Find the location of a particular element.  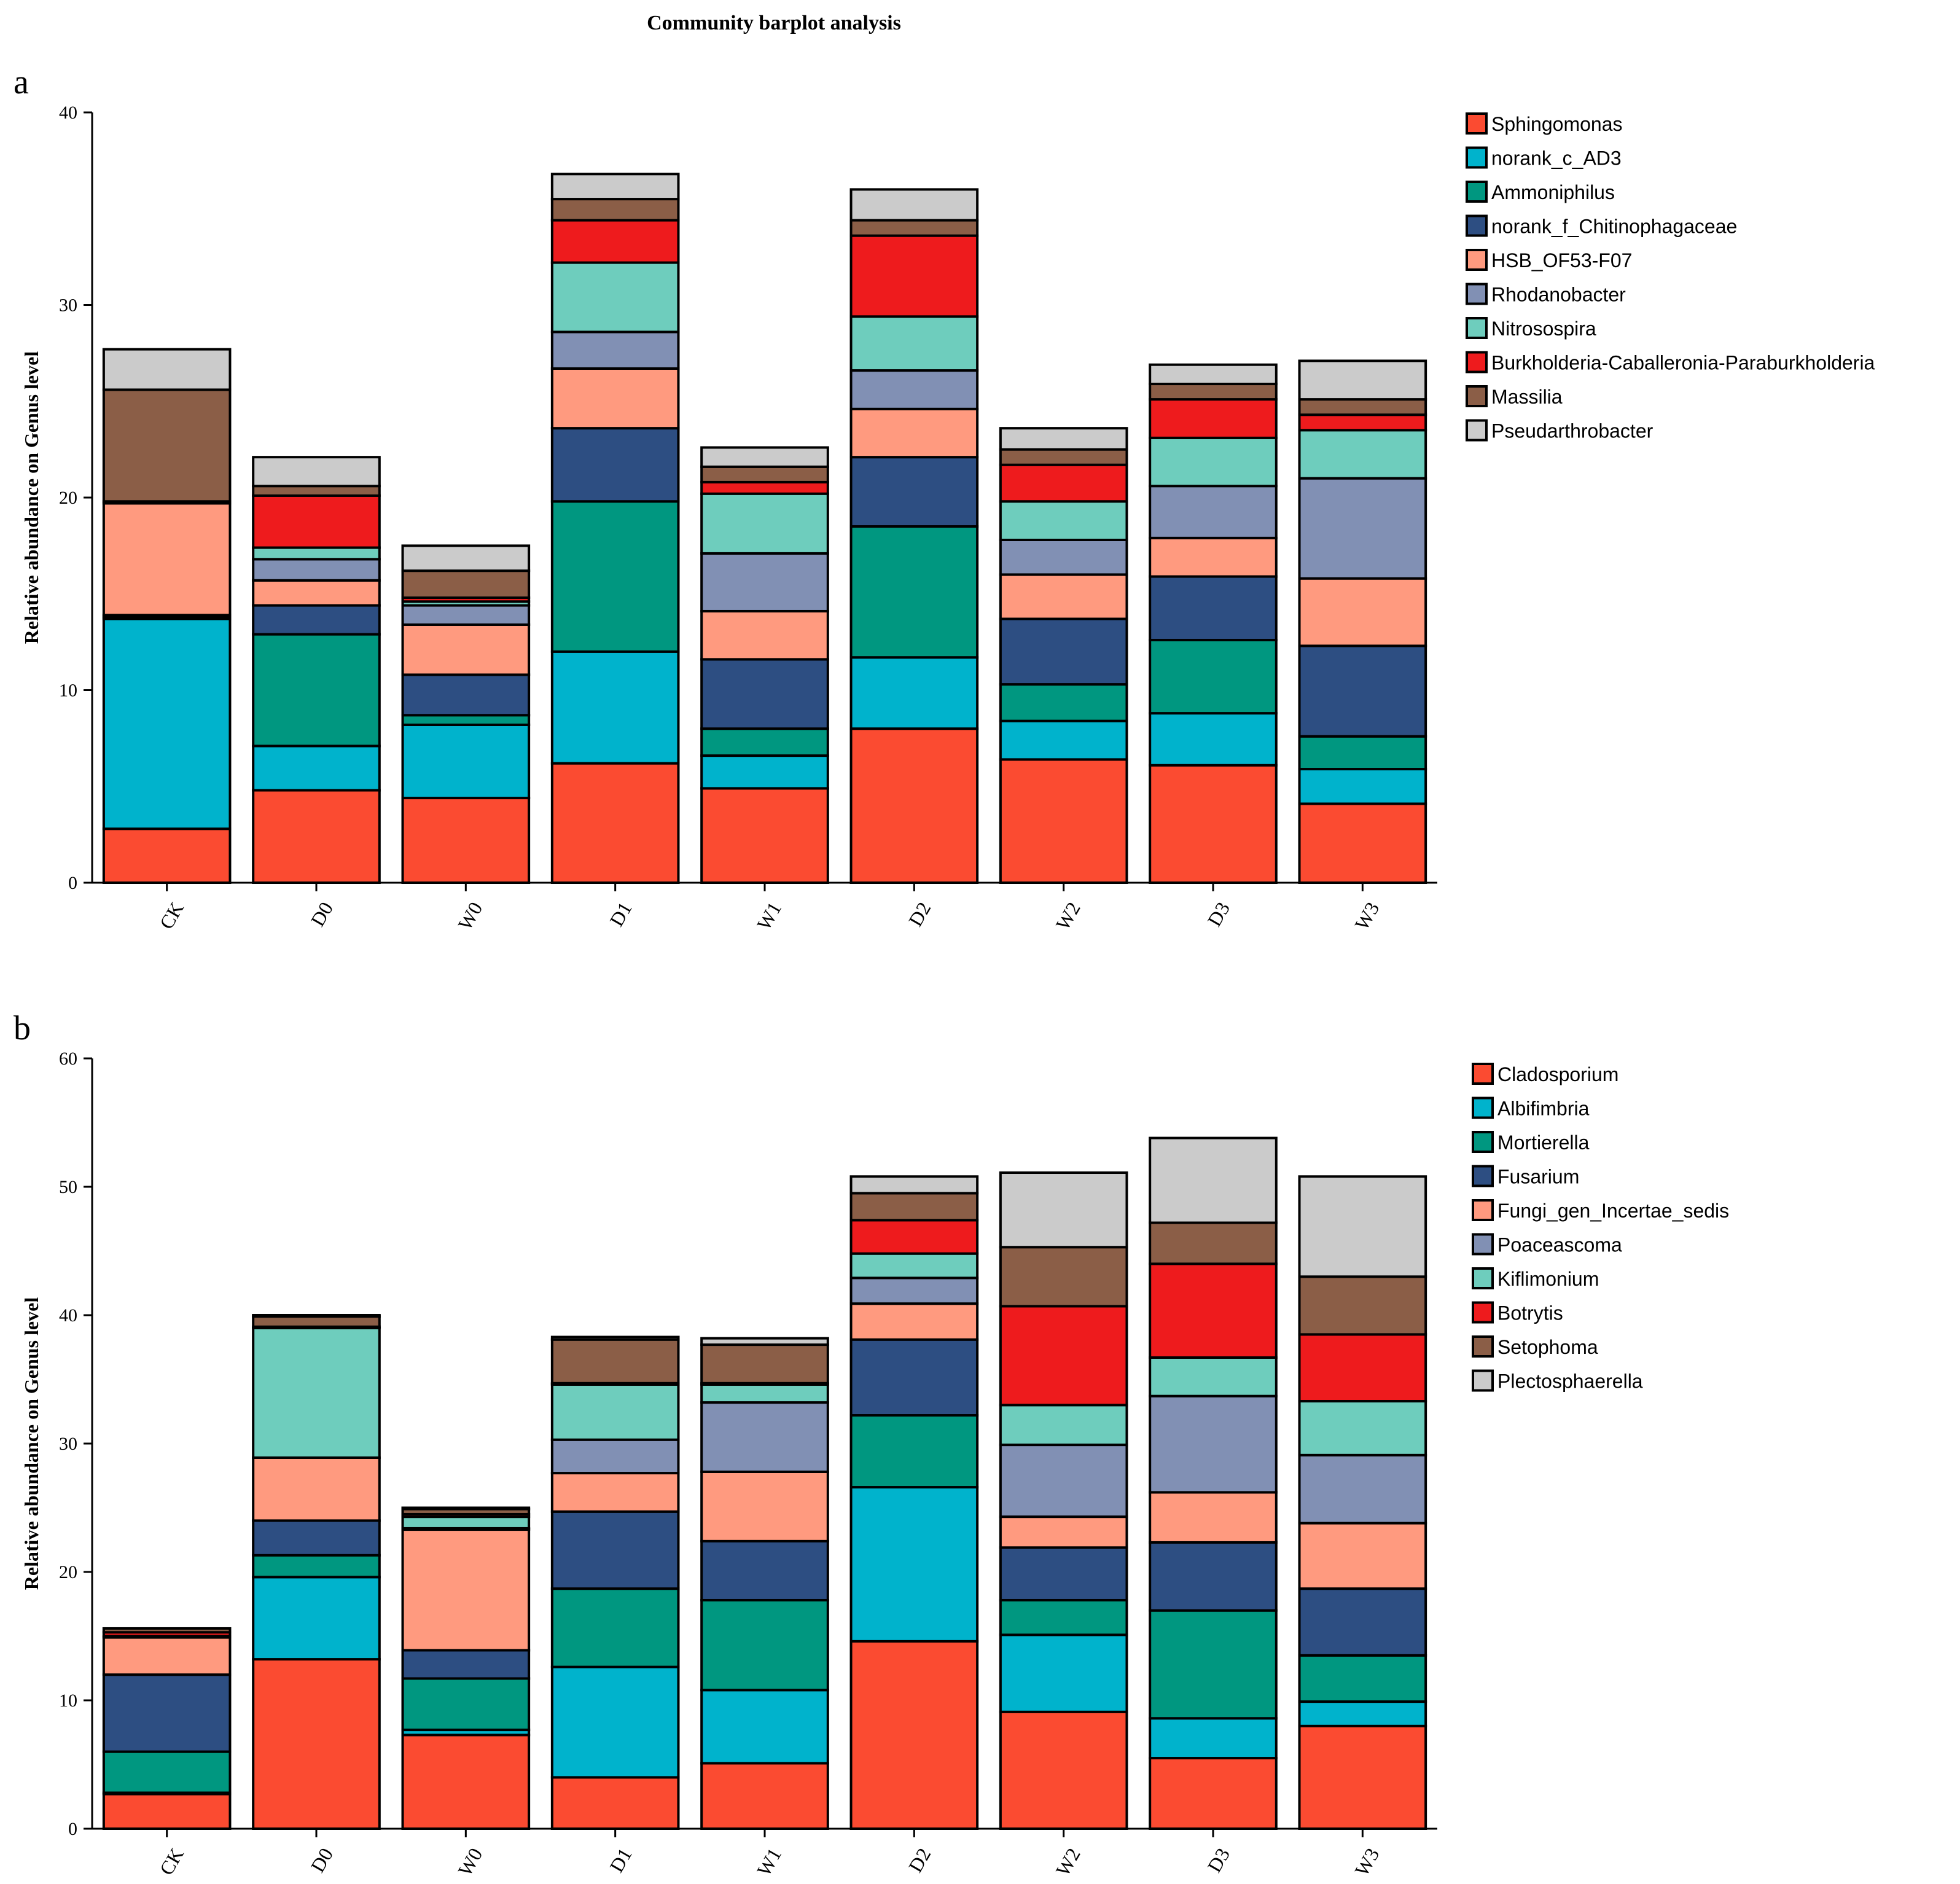

panel-b-bar-d3-kiflimonium is located at coordinates (1213, 1376).